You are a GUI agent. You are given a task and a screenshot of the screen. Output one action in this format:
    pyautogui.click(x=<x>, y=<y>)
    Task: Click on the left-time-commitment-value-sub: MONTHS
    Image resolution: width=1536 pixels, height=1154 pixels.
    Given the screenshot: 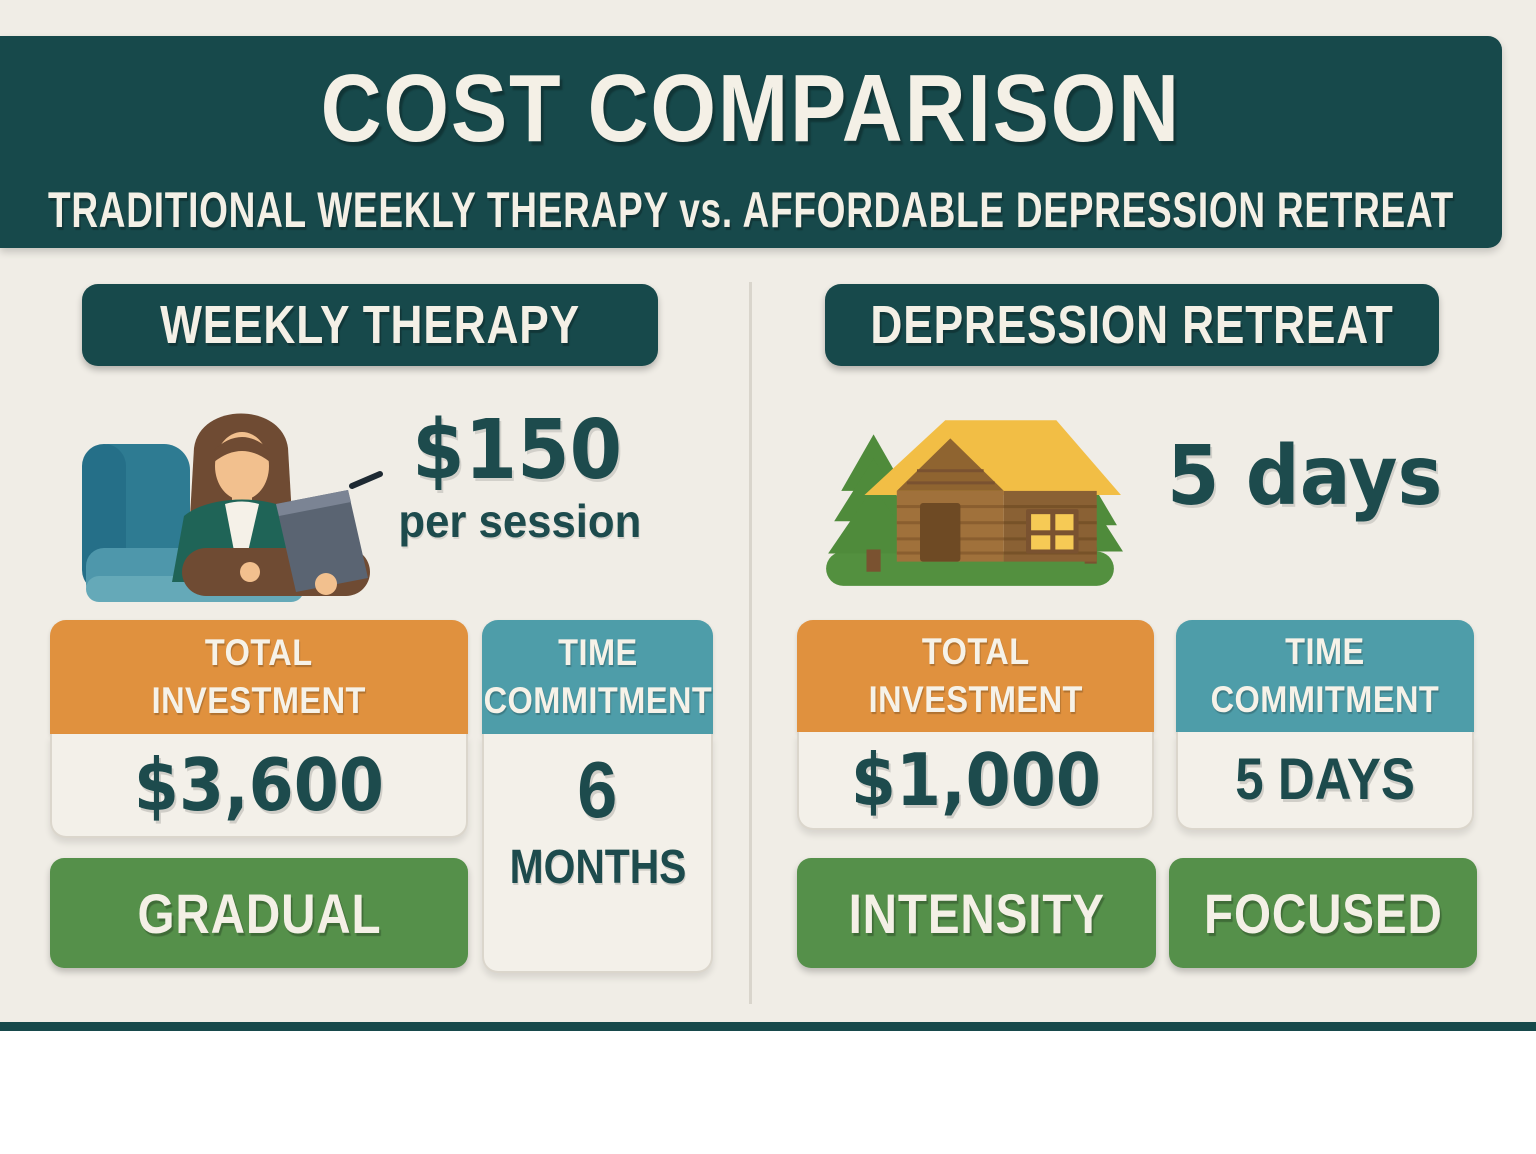 What is the action you would take?
    pyautogui.click(x=597, y=867)
    